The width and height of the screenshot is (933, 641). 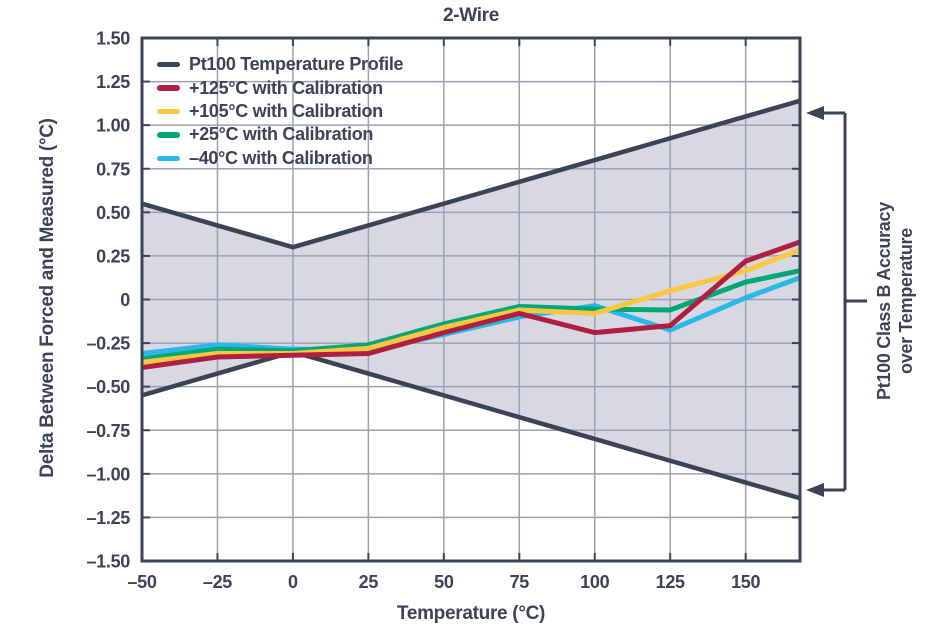 What do you see at coordinates (108, 474) in the screenshot?
I see `y-tick-label: –1.00` at bounding box center [108, 474].